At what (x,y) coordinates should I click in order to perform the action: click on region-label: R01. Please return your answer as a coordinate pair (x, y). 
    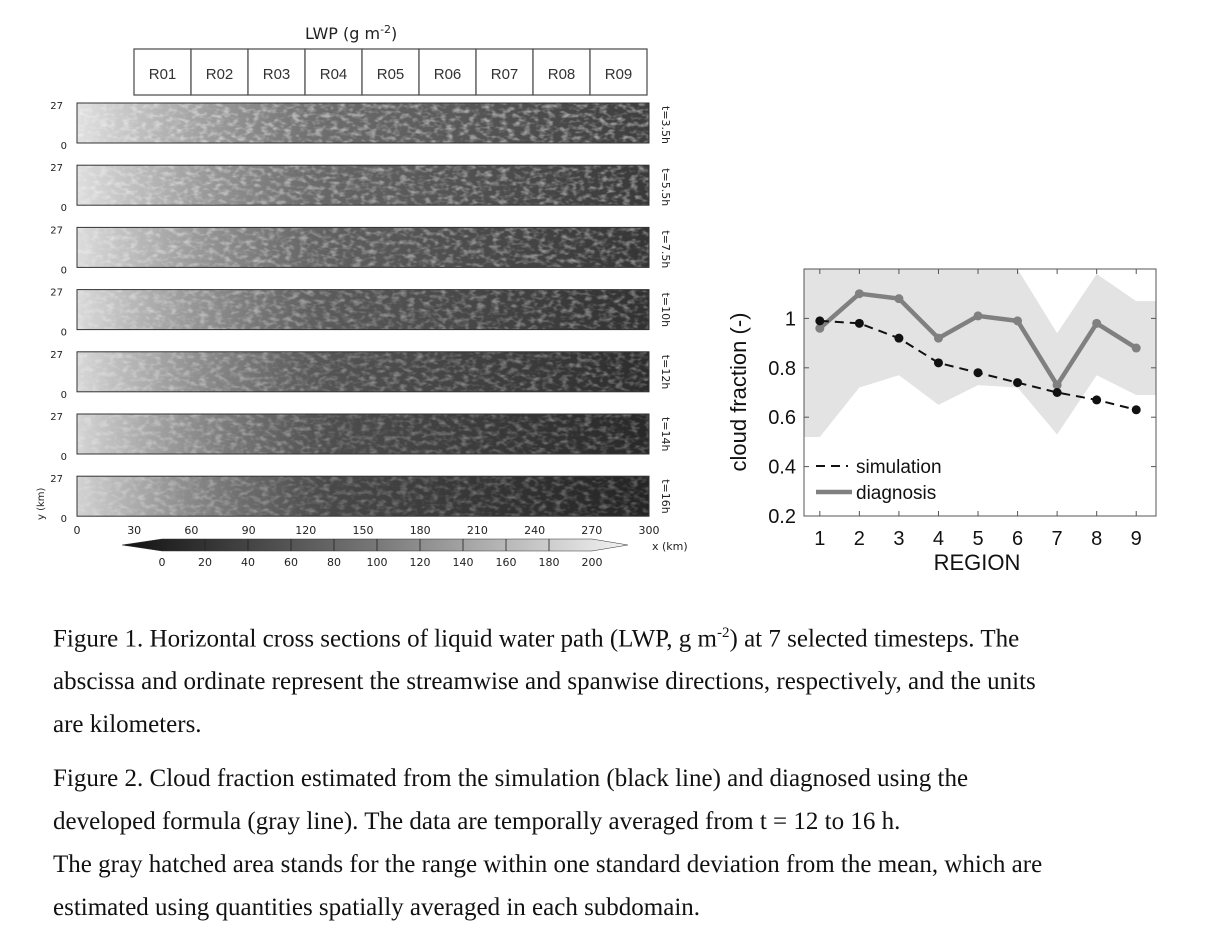
    Looking at the image, I should click on (163, 74).